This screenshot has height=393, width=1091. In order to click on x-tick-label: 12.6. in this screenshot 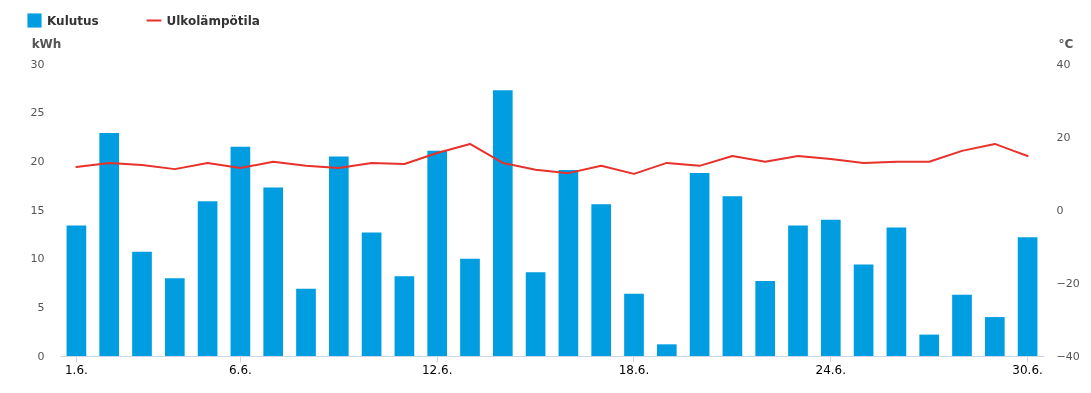, I will do `click(437, 369)`.